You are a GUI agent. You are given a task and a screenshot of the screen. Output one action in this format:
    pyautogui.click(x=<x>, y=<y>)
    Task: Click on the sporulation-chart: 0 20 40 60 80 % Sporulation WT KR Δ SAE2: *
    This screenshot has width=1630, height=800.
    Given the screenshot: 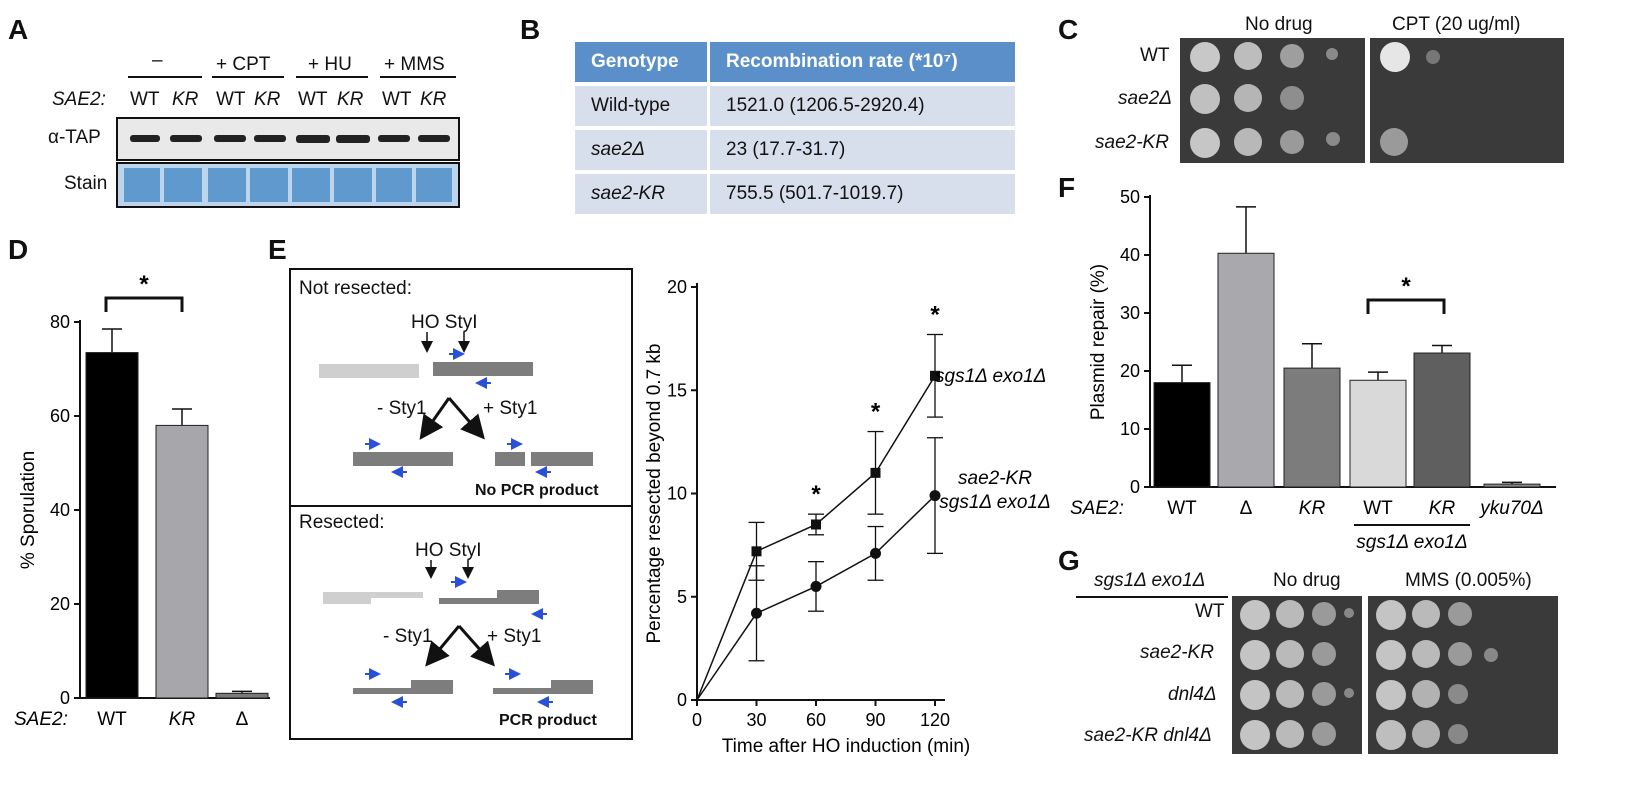 What is the action you would take?
    pyautogui.click(x=142, y=500)
    